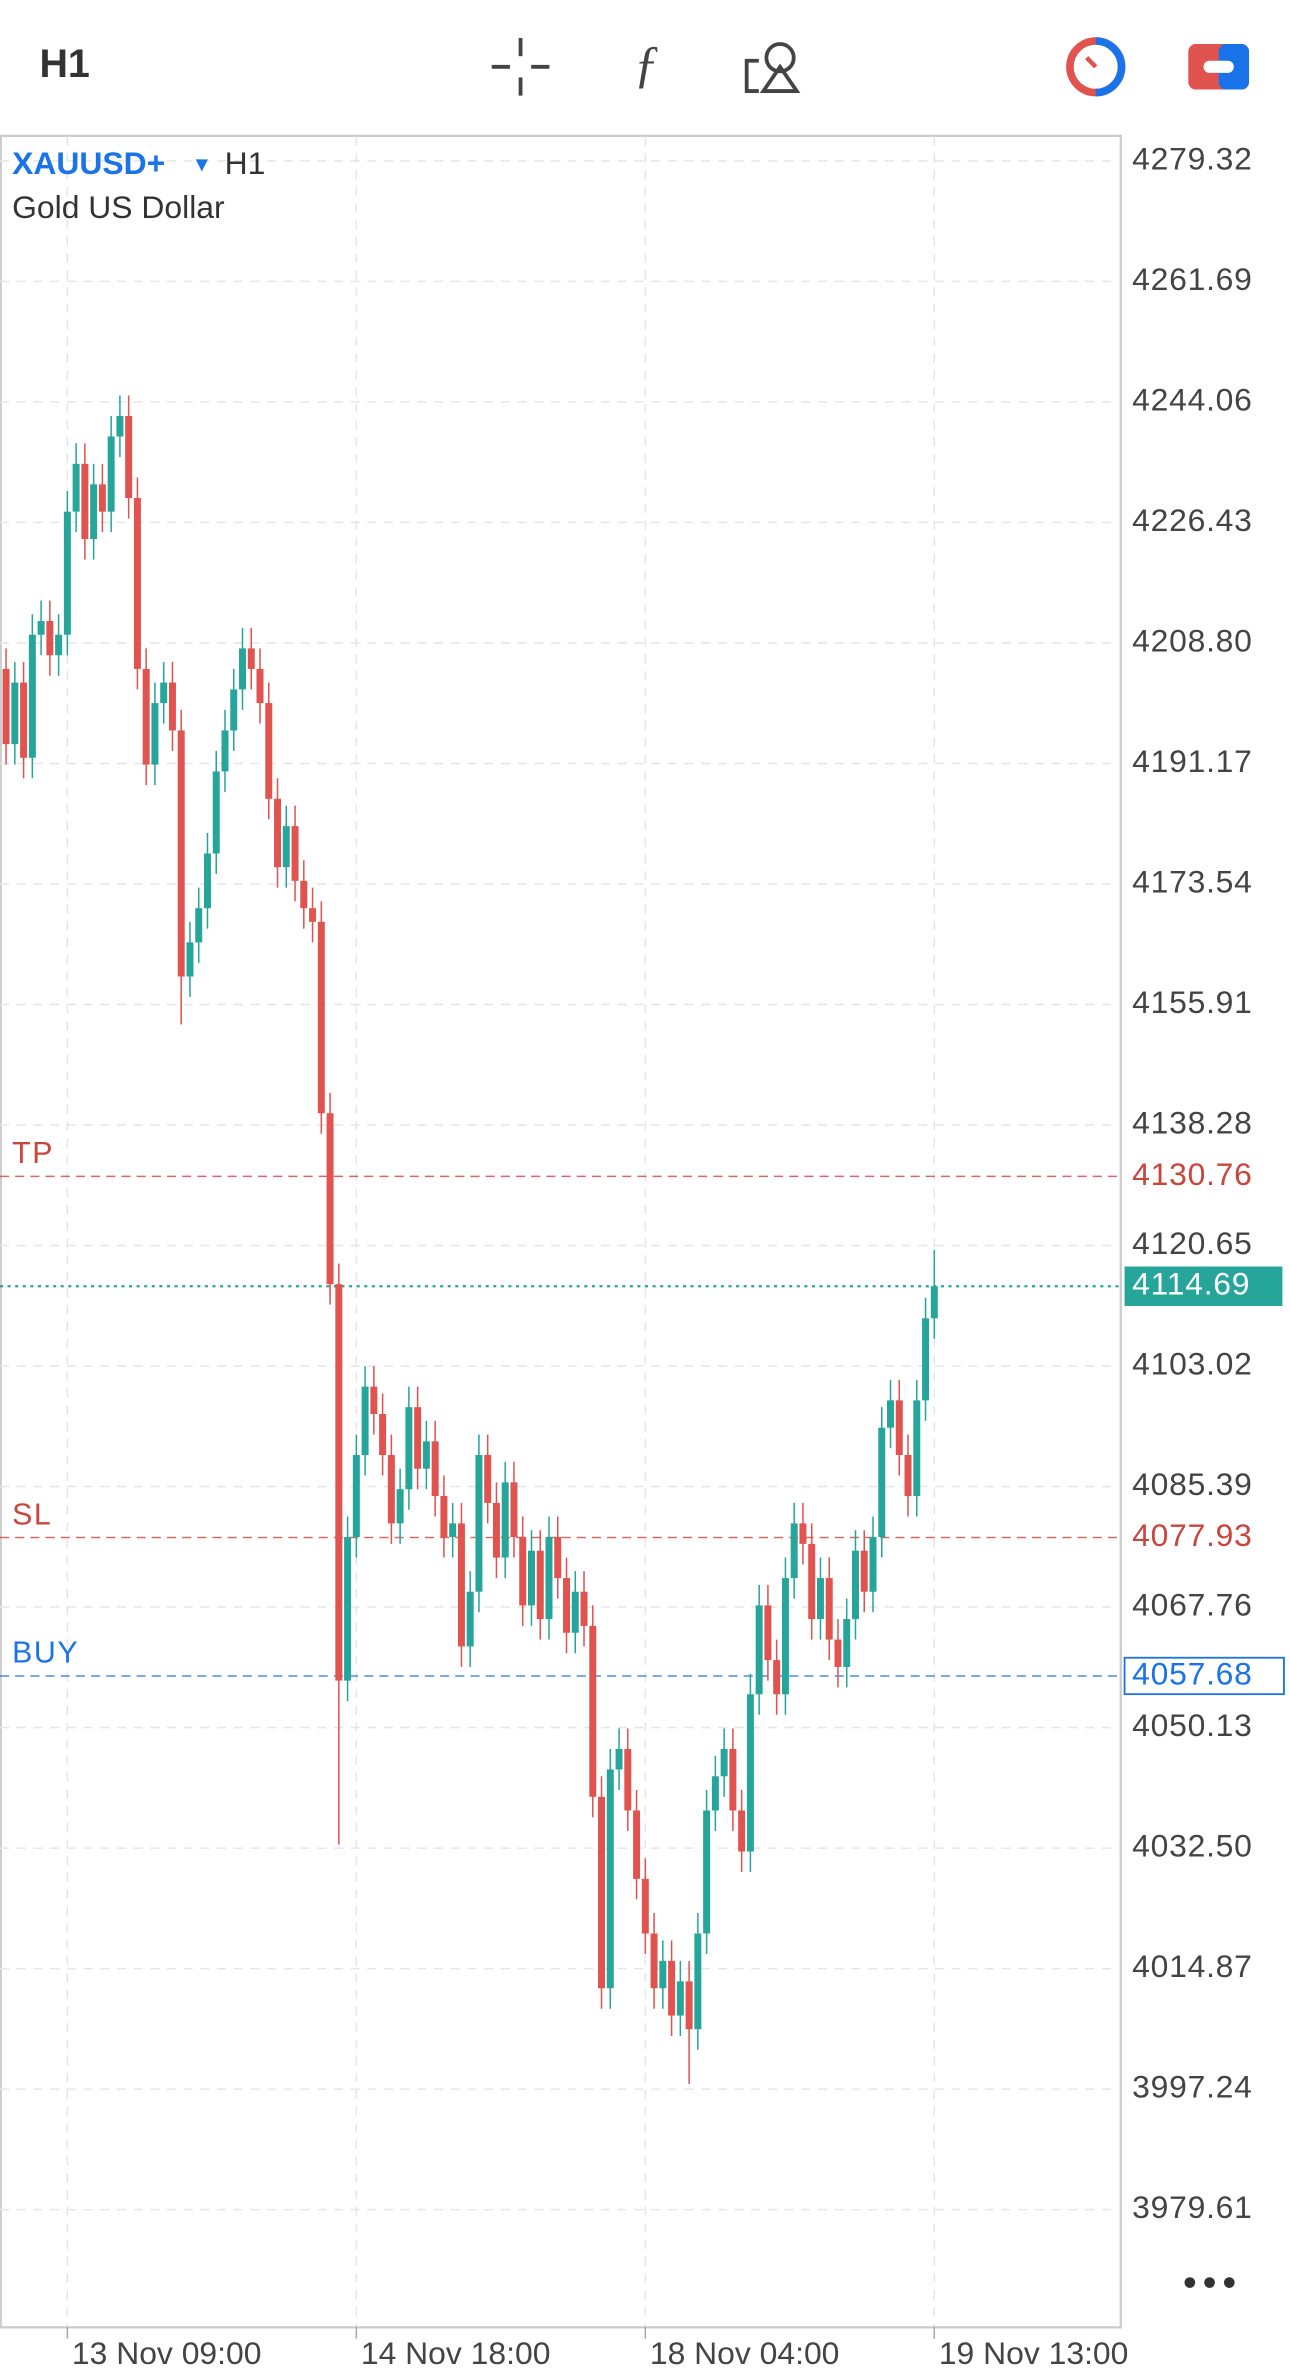 Image resolution: width=1290 pixels, height=2370 pixels. What do you see at coordinates (88, 163) in the screenshot?
I see `symbol: XAUUSD+` at bounding box center [88, 163].